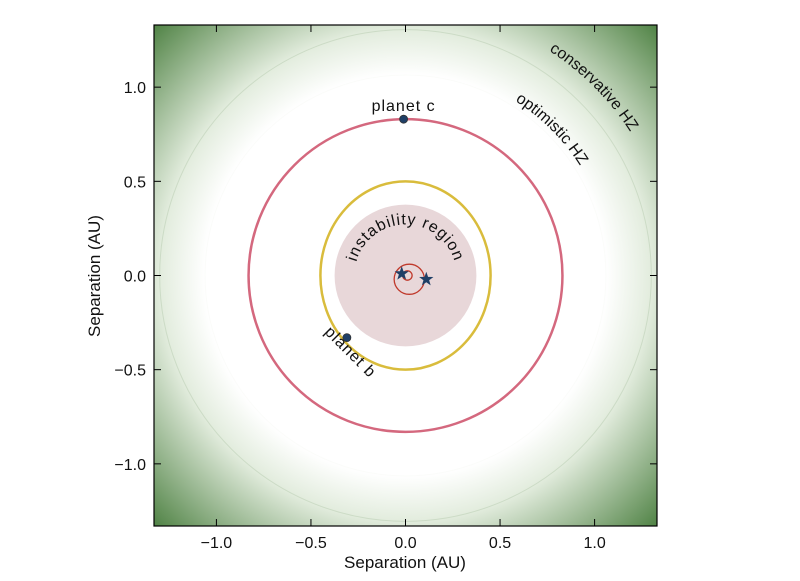 The width and height of the screenshot is (800, 581). Describe the element at coordinates (130, 465) in the screenshot. I see `y-tick-label: −1.0` at that location.